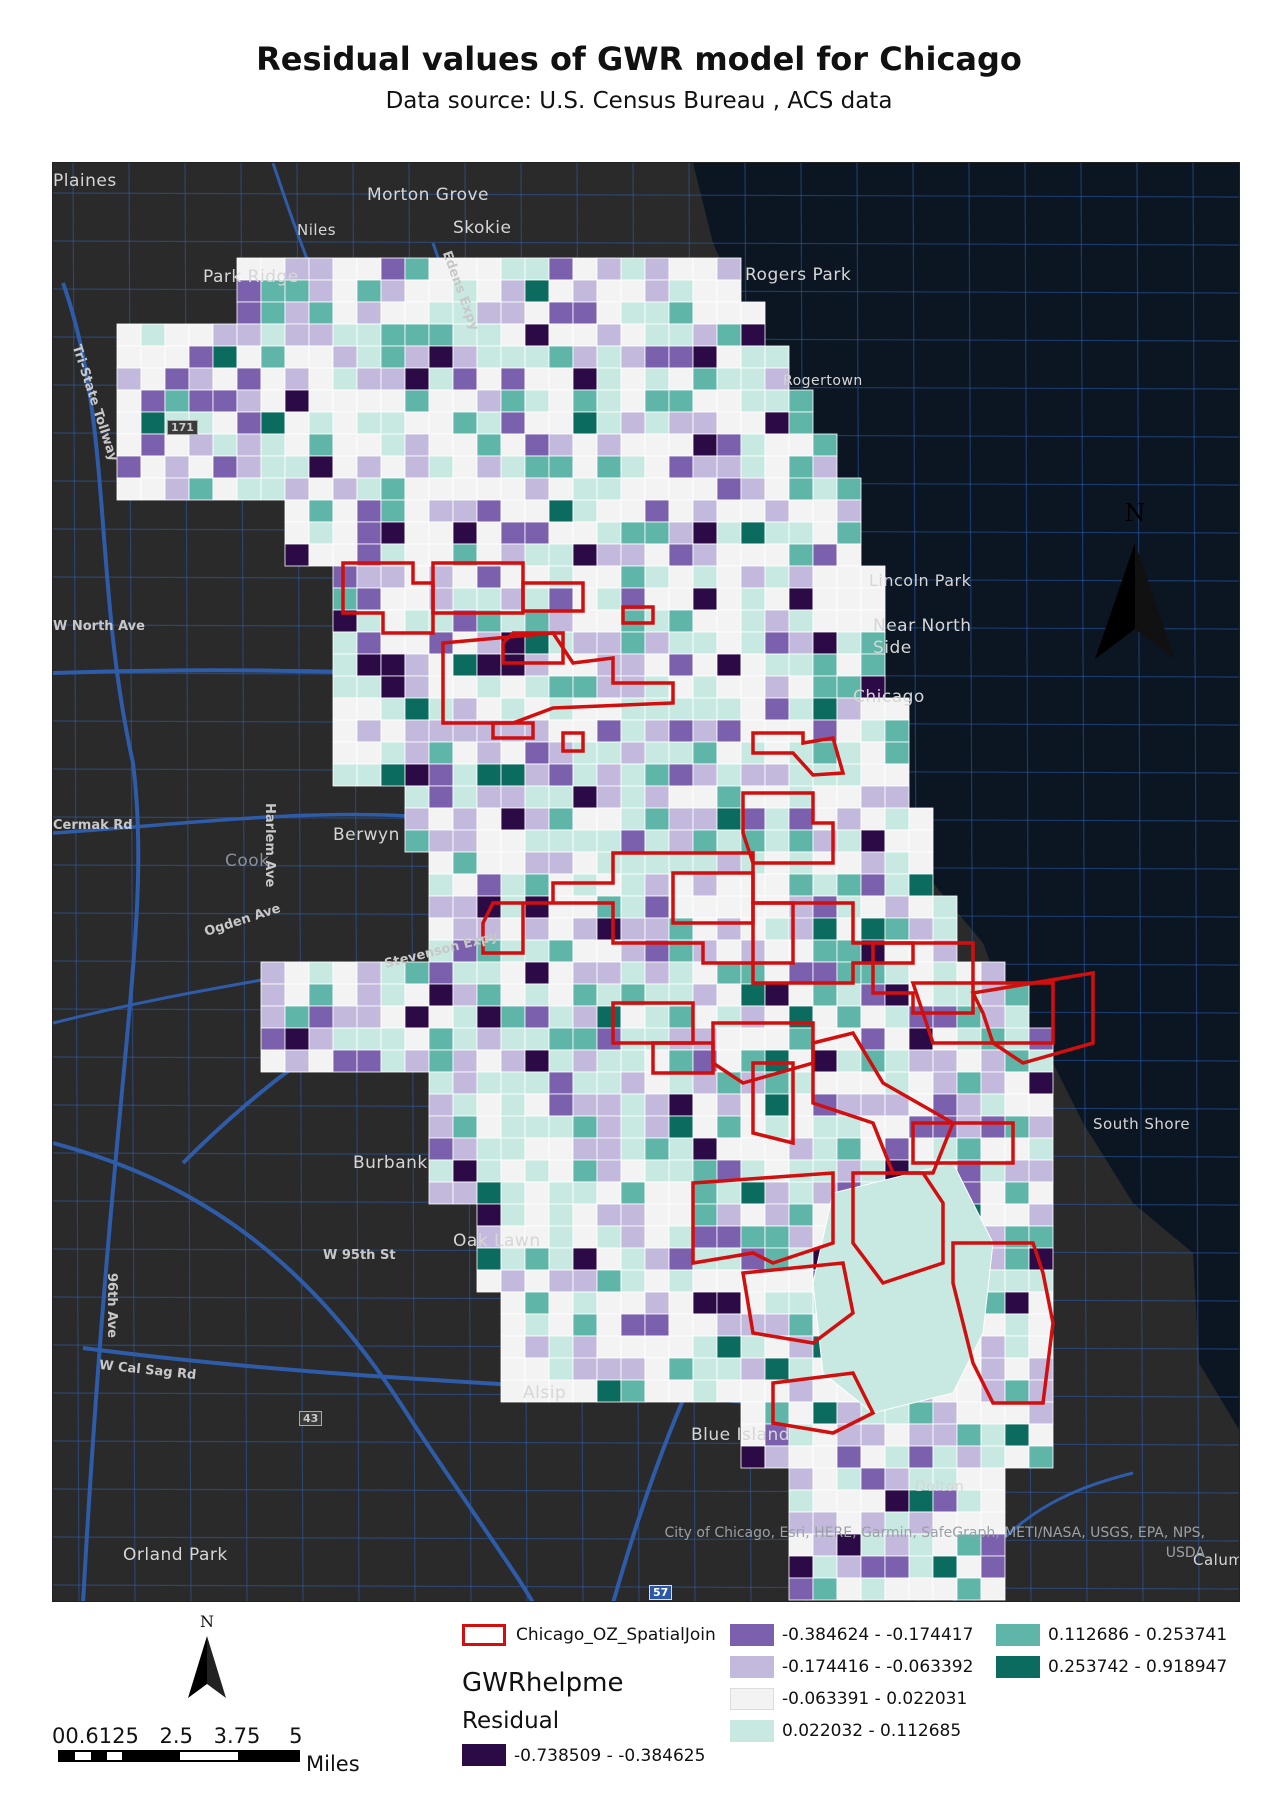 This screenshot has width=1278, height=1807. Describe the element at coordinates (1216, 1560) in the screenshot. I see `place-label: Calumet City` at that location.